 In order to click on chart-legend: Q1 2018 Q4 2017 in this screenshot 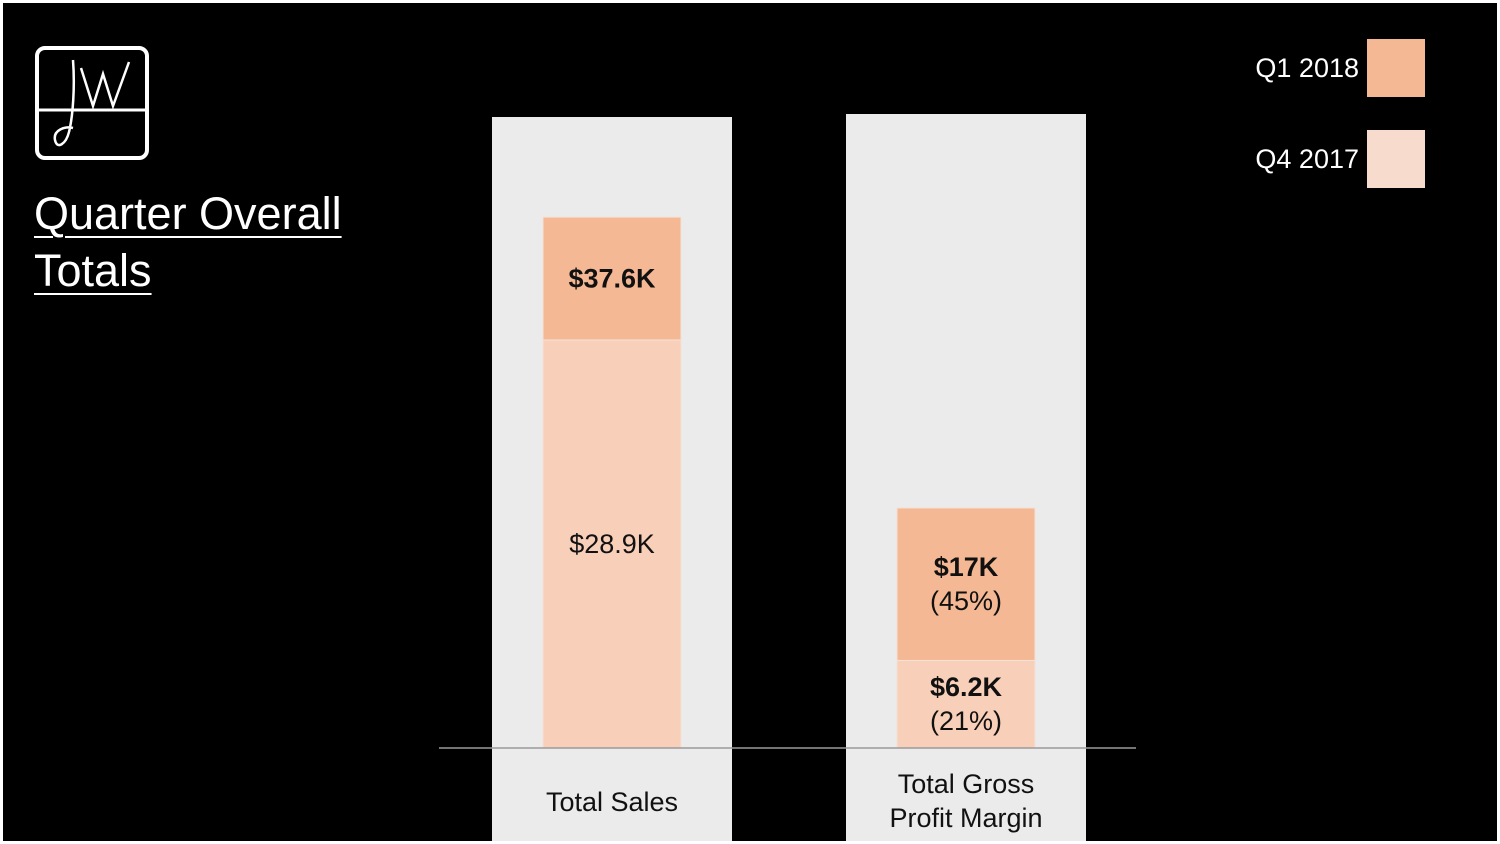, I will do `click(1340, 129)`.